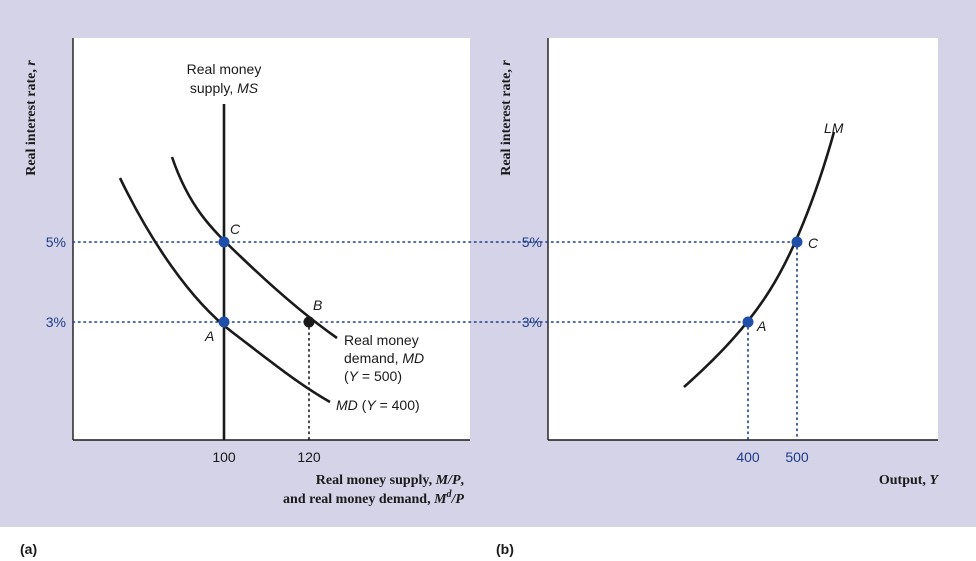  What do you see at coordinates (378, 405) in the screenshot?
I see `md400-label: MD (Y = 400)` at bounding box center [378, 405].